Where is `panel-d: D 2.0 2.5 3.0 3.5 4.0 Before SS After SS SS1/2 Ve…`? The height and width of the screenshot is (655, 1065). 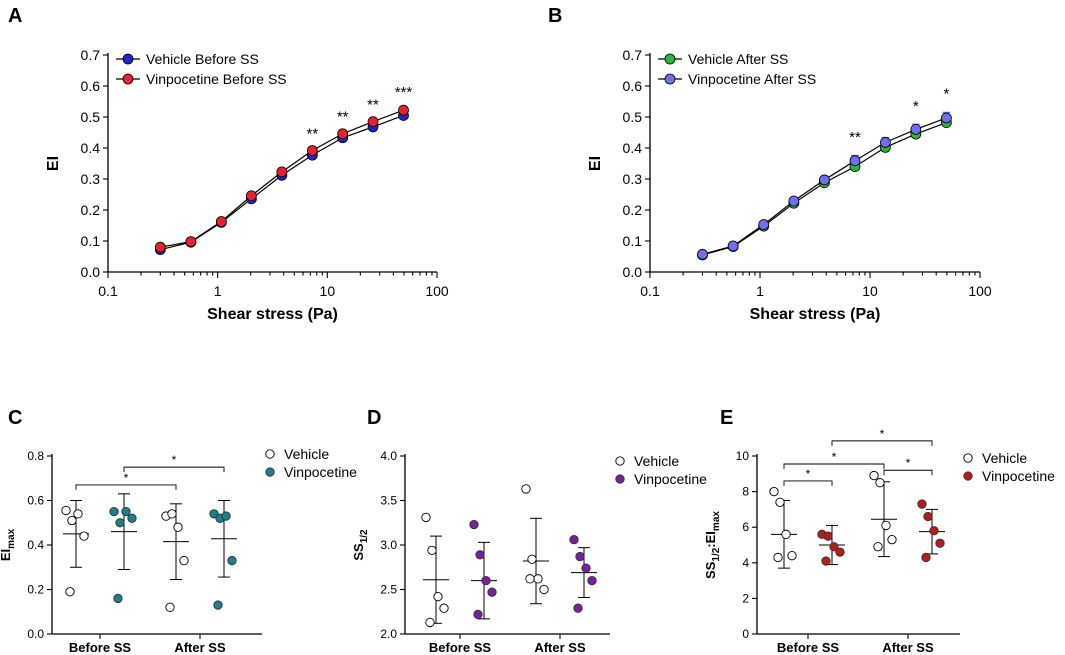
panel-d: D 2.0 2.5 3.0 3.5 4.0 Before SS After SS SS1/2 Ve… is located at coordinates (529, 531).